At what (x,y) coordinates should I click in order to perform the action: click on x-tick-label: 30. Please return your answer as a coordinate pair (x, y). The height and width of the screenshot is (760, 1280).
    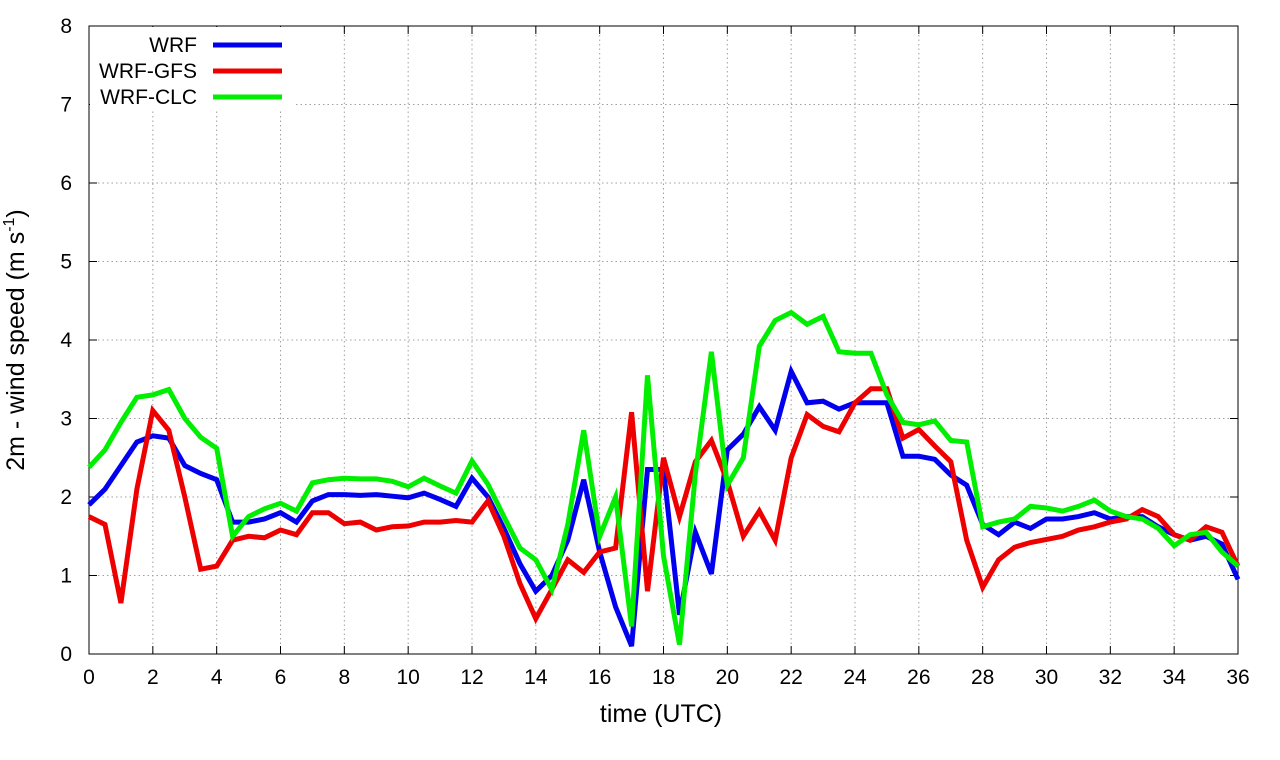
    Looking at the image, I should click on (1046, 677).